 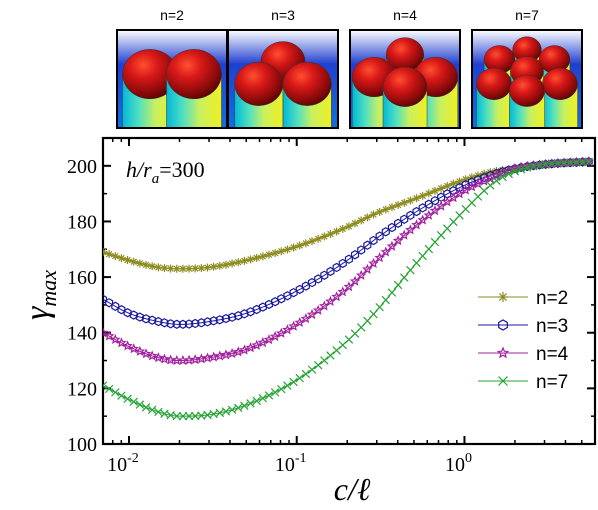 What do you see at coordinates (82, 278) in the screenshot?
I see `y-tick-label: 160` at bounding box center [82, 278].